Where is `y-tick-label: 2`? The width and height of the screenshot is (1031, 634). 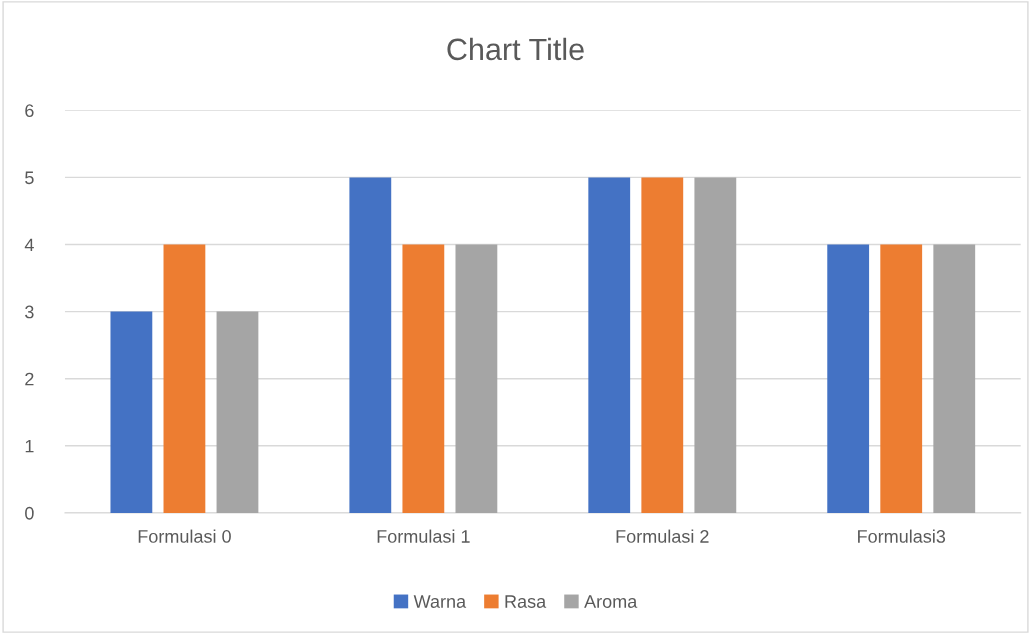
y-tick-label: 2 is located at coordinates (29, 379).